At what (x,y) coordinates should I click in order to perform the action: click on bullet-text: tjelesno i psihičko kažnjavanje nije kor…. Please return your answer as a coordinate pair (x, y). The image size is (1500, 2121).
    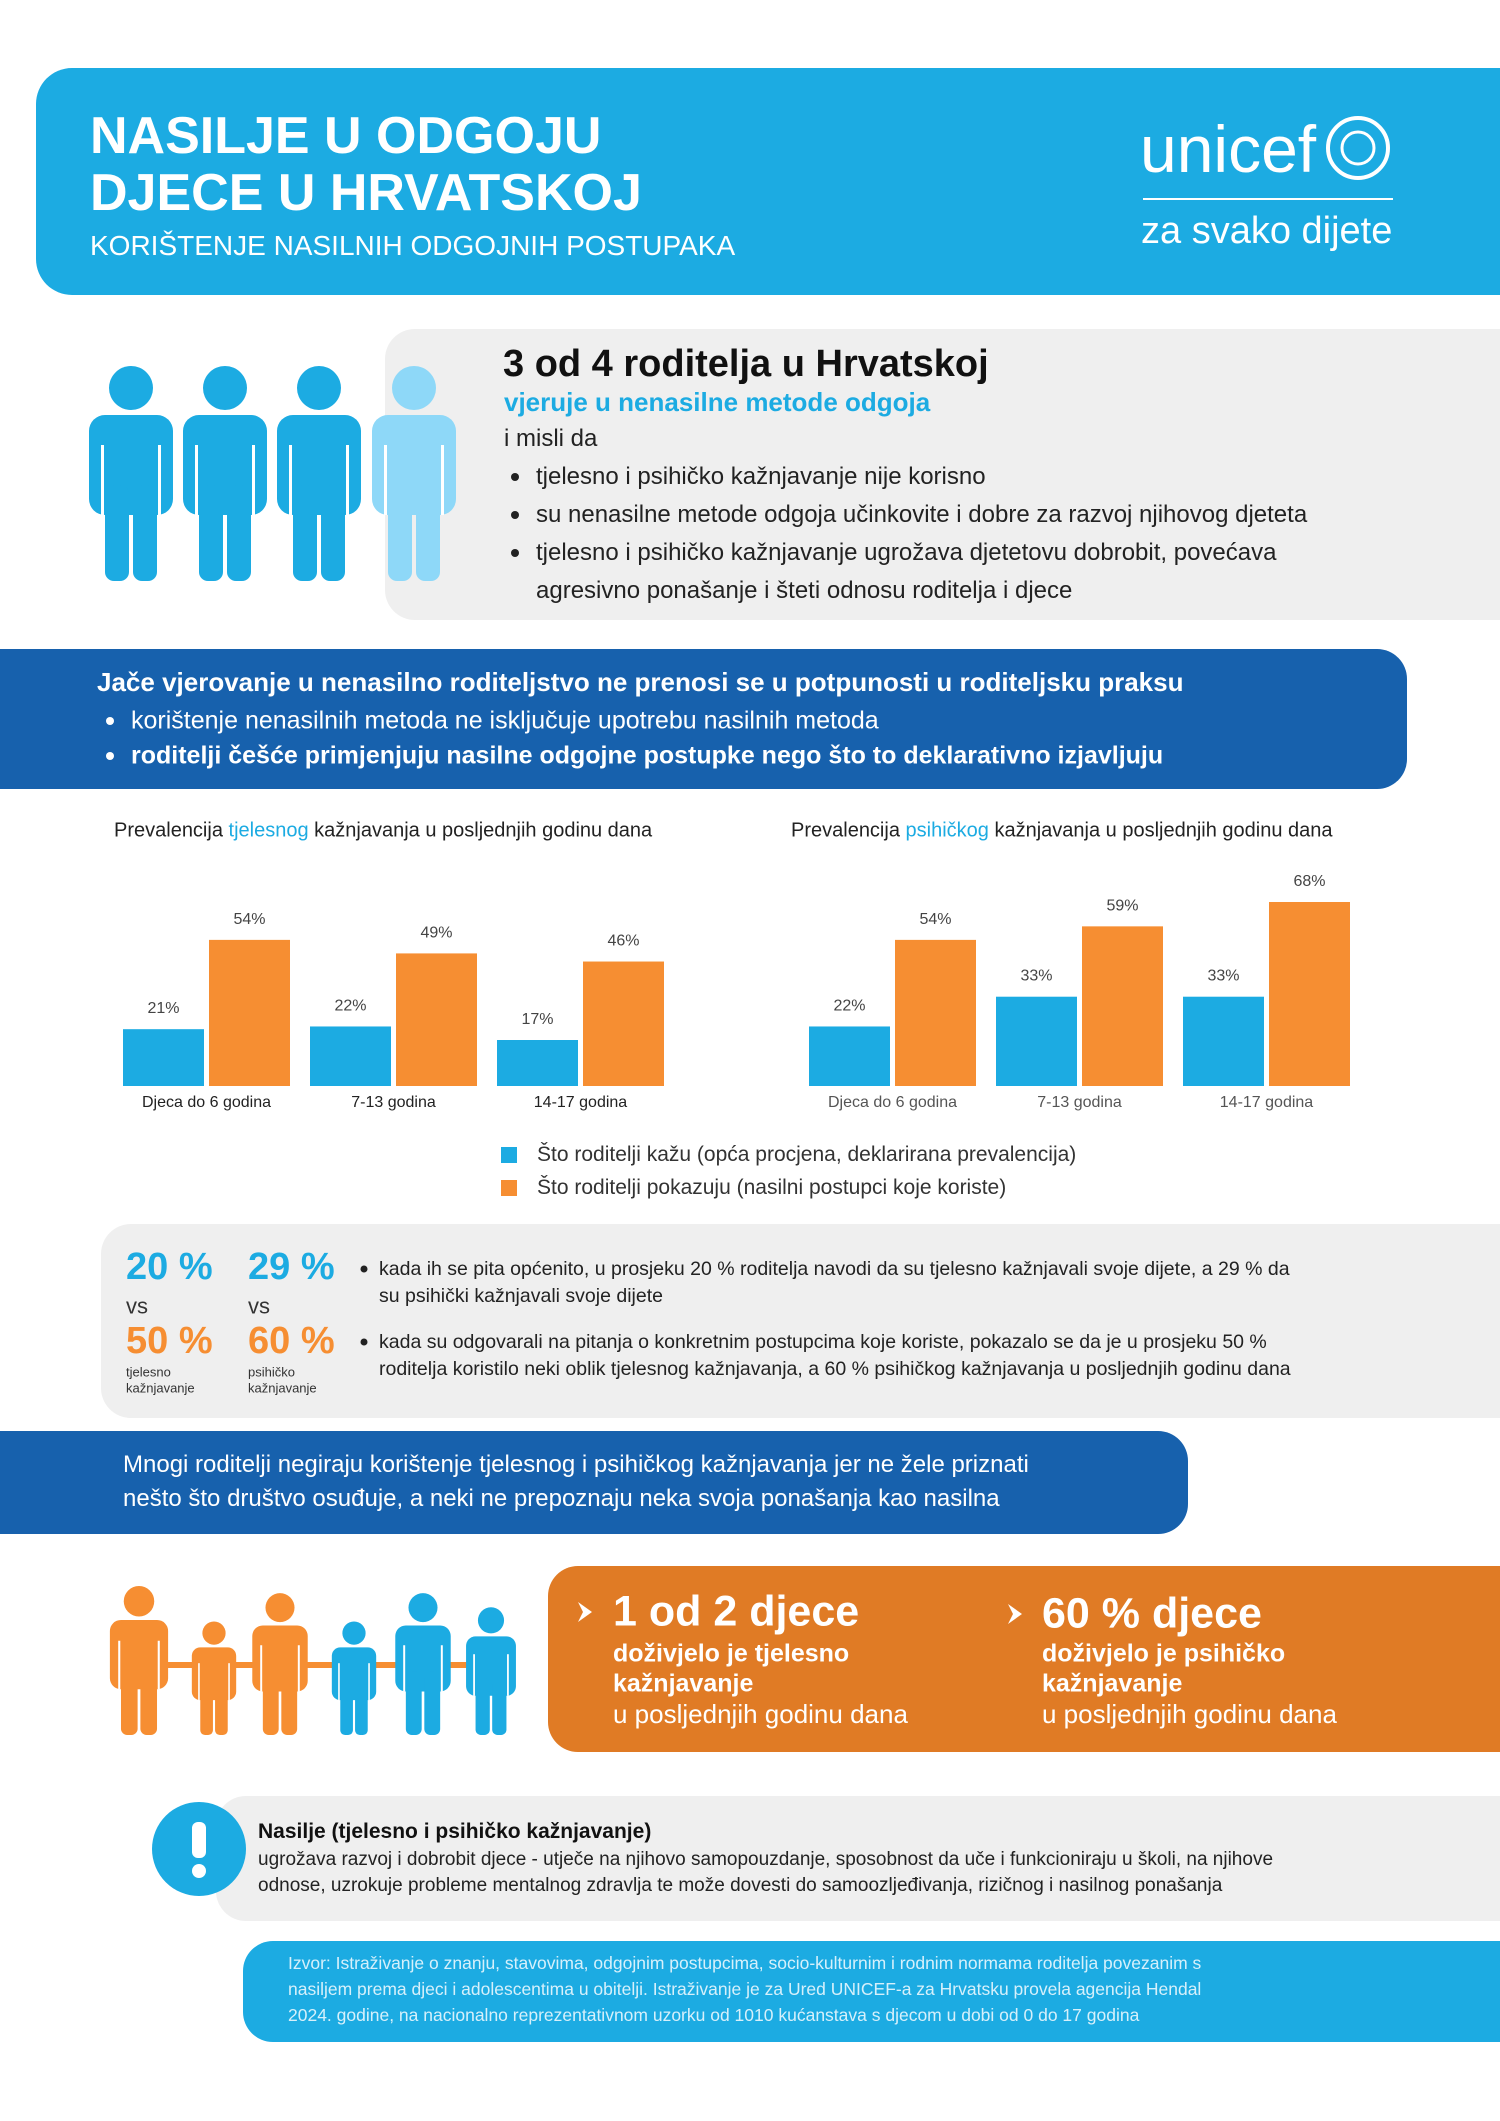
    Looking at the image, I should click on (761, 477).